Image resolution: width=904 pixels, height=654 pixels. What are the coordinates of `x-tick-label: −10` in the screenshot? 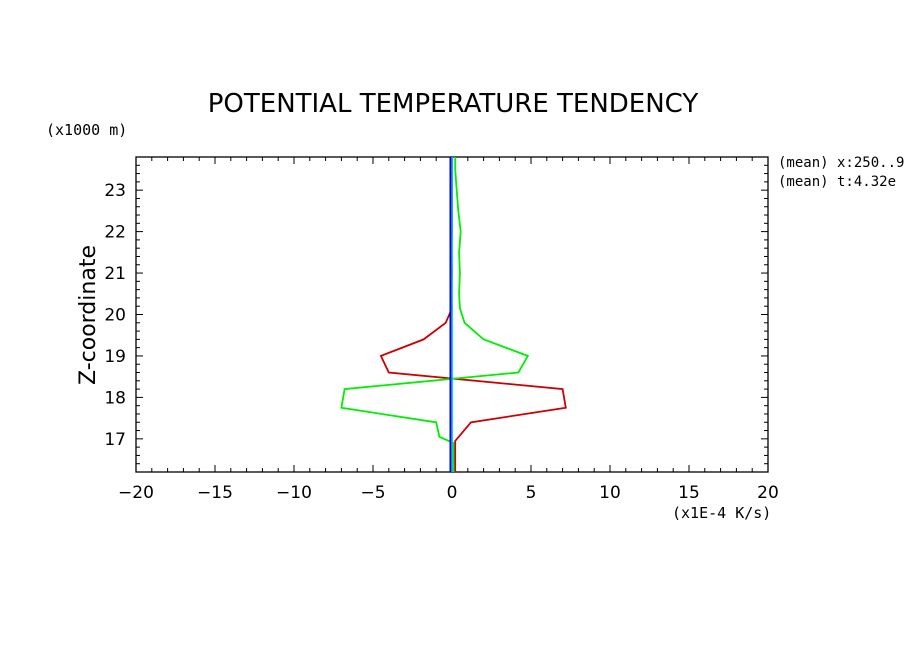 It's located at (294, 493).